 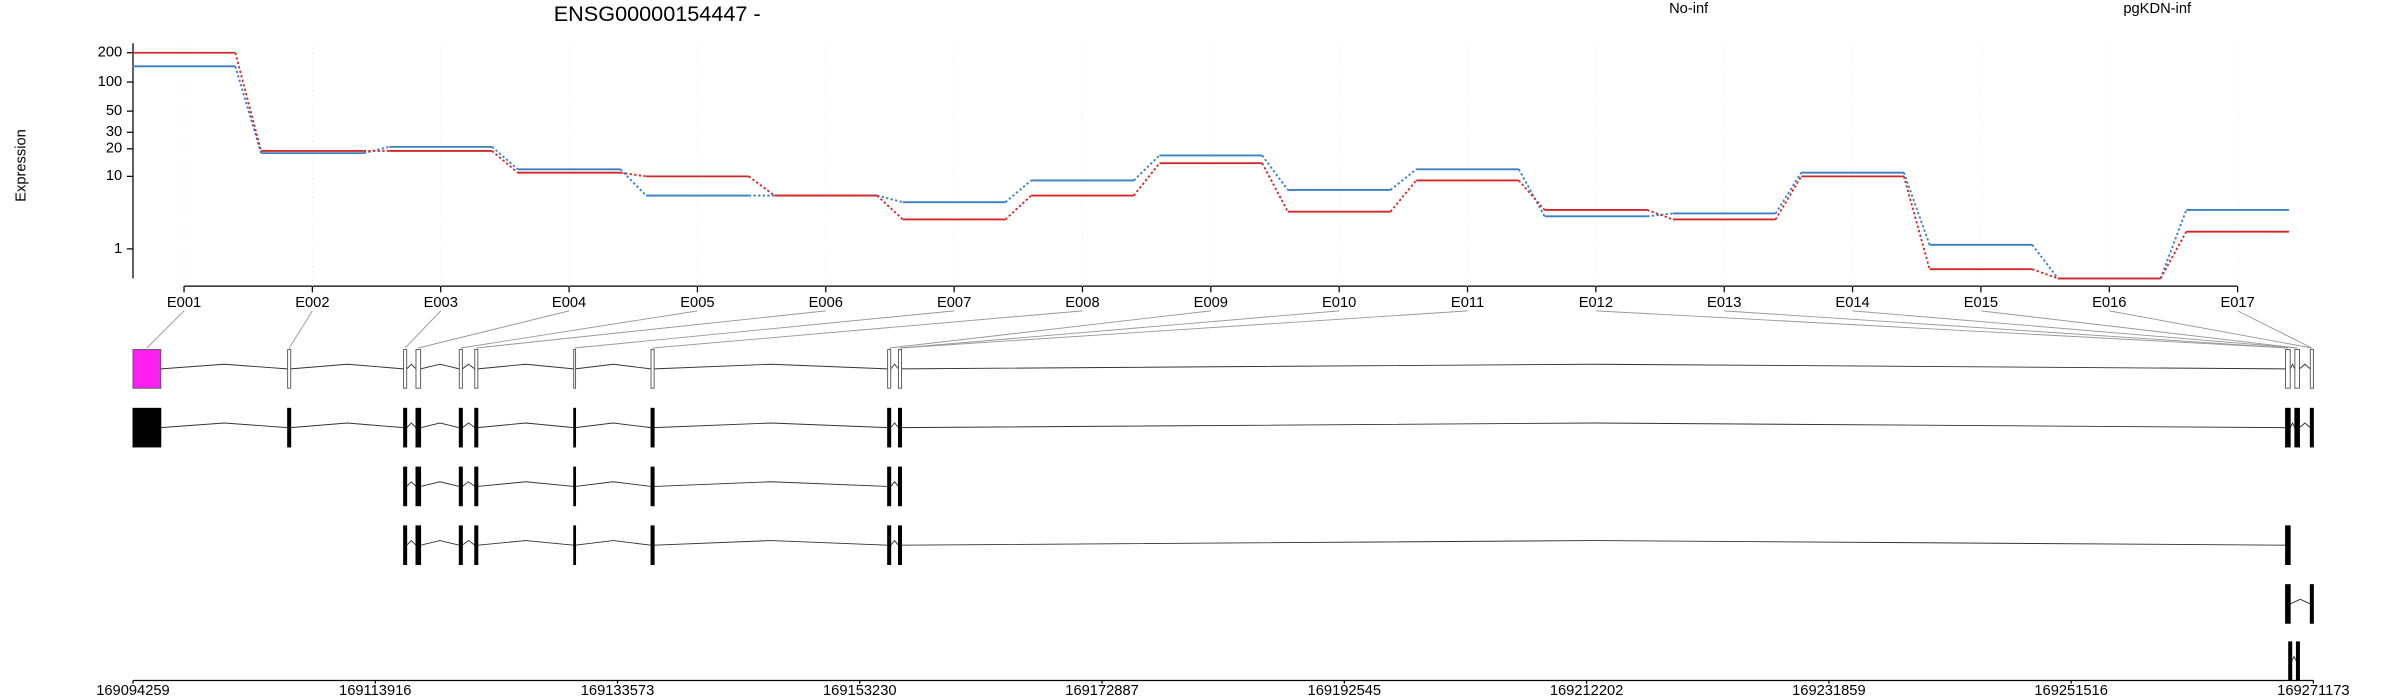 What do you see at coordinates (2237, 303) in the screenshot?
I see `x-tick-label: E017` at bounding box center [2237, 303].